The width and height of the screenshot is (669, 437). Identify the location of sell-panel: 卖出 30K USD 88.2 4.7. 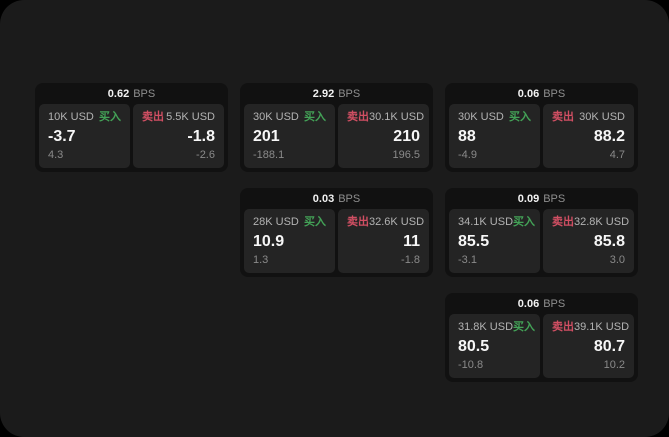
(588, 136).